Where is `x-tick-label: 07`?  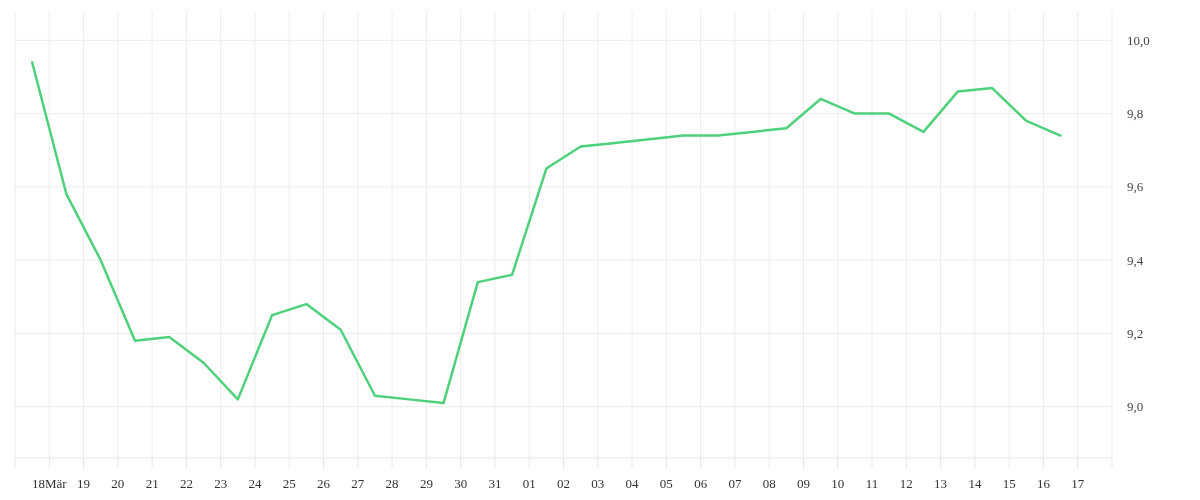
x-tick-label: 07 is located at coordinates (735, 483).